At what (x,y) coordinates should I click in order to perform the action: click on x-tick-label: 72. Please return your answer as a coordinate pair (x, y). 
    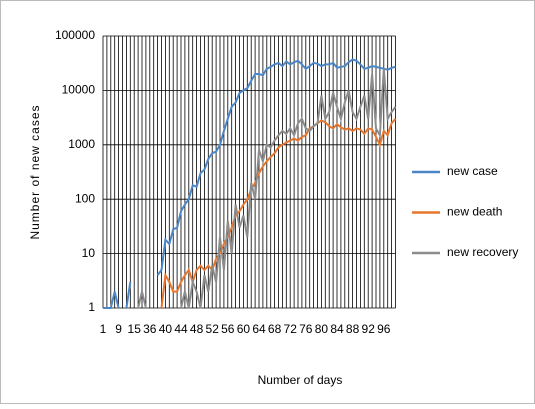
    Looking at the image, I should click on (291, 329).